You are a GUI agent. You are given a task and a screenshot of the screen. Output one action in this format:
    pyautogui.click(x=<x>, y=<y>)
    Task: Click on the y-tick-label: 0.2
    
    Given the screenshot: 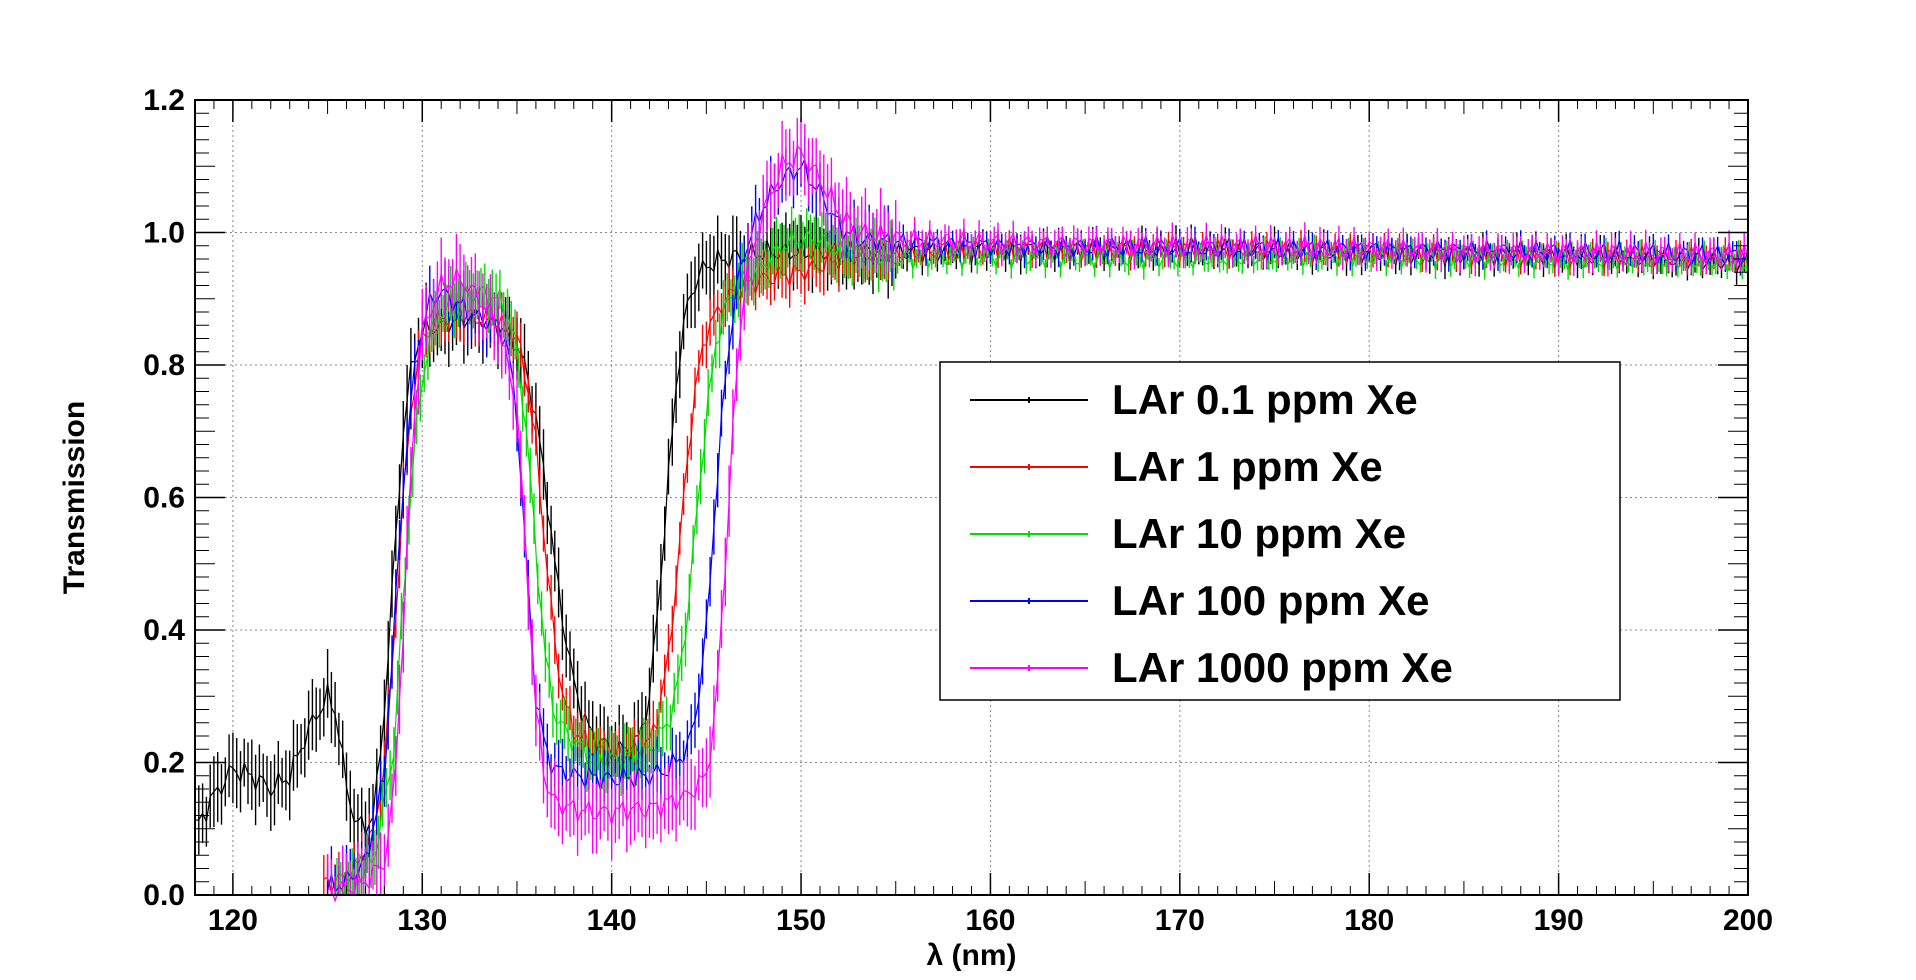 What is the action you would take?
    pyautogui.click(x=164, y=763)
    